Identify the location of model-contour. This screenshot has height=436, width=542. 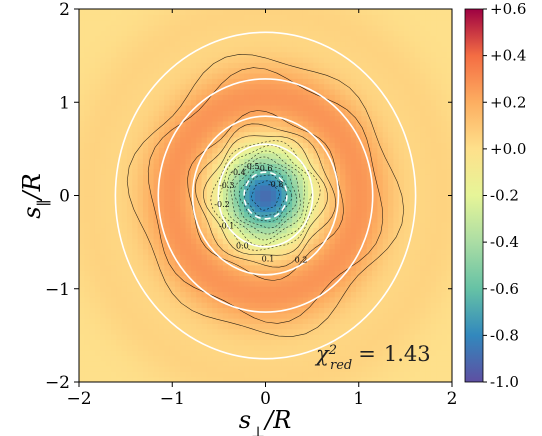
(265, 195).